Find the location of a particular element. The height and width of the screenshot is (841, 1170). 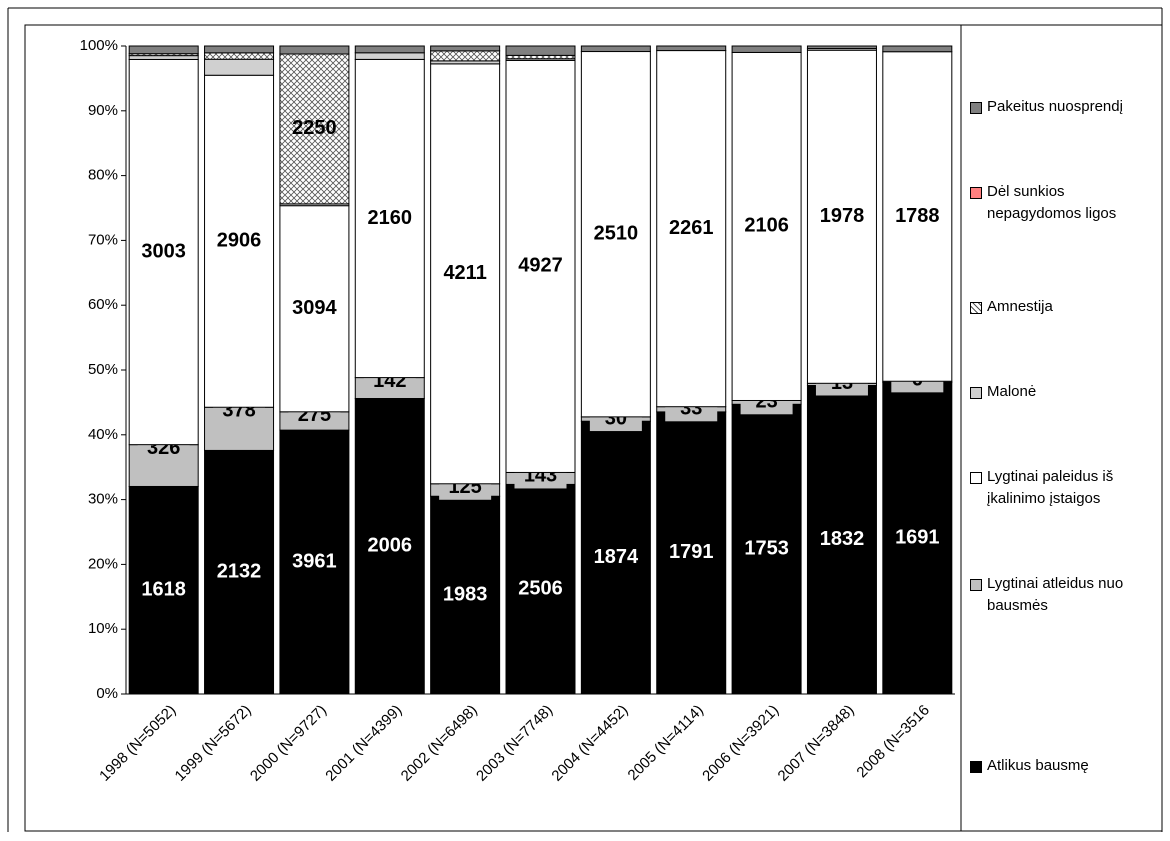

data-label: 2506 is located at coordinates (540, 588).